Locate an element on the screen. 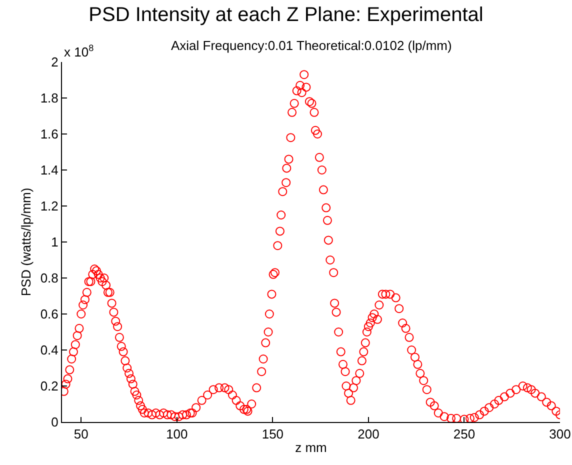 The width and height of the screenshot is (572, 465). x-tick-label: 250 is located at coordinates (464, 434).